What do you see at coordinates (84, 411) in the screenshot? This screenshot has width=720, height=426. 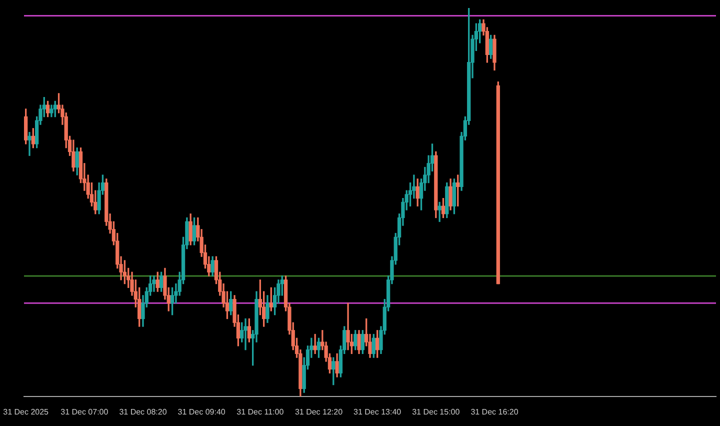 I see `x-tick-label: 31 Dec 07:00` at bounding box center [84, 411].